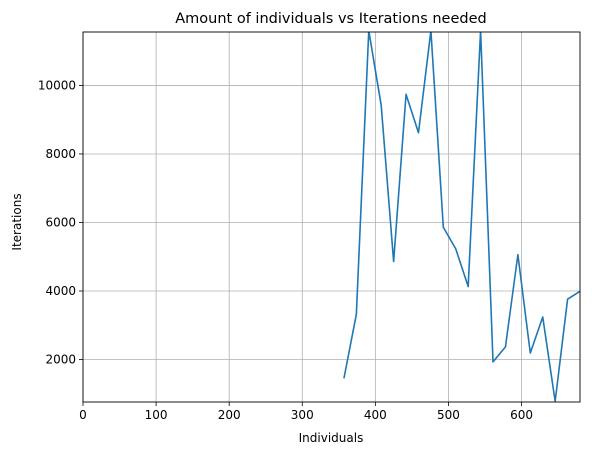  I want to click on x-tick-label: 400, so click(375, 415).